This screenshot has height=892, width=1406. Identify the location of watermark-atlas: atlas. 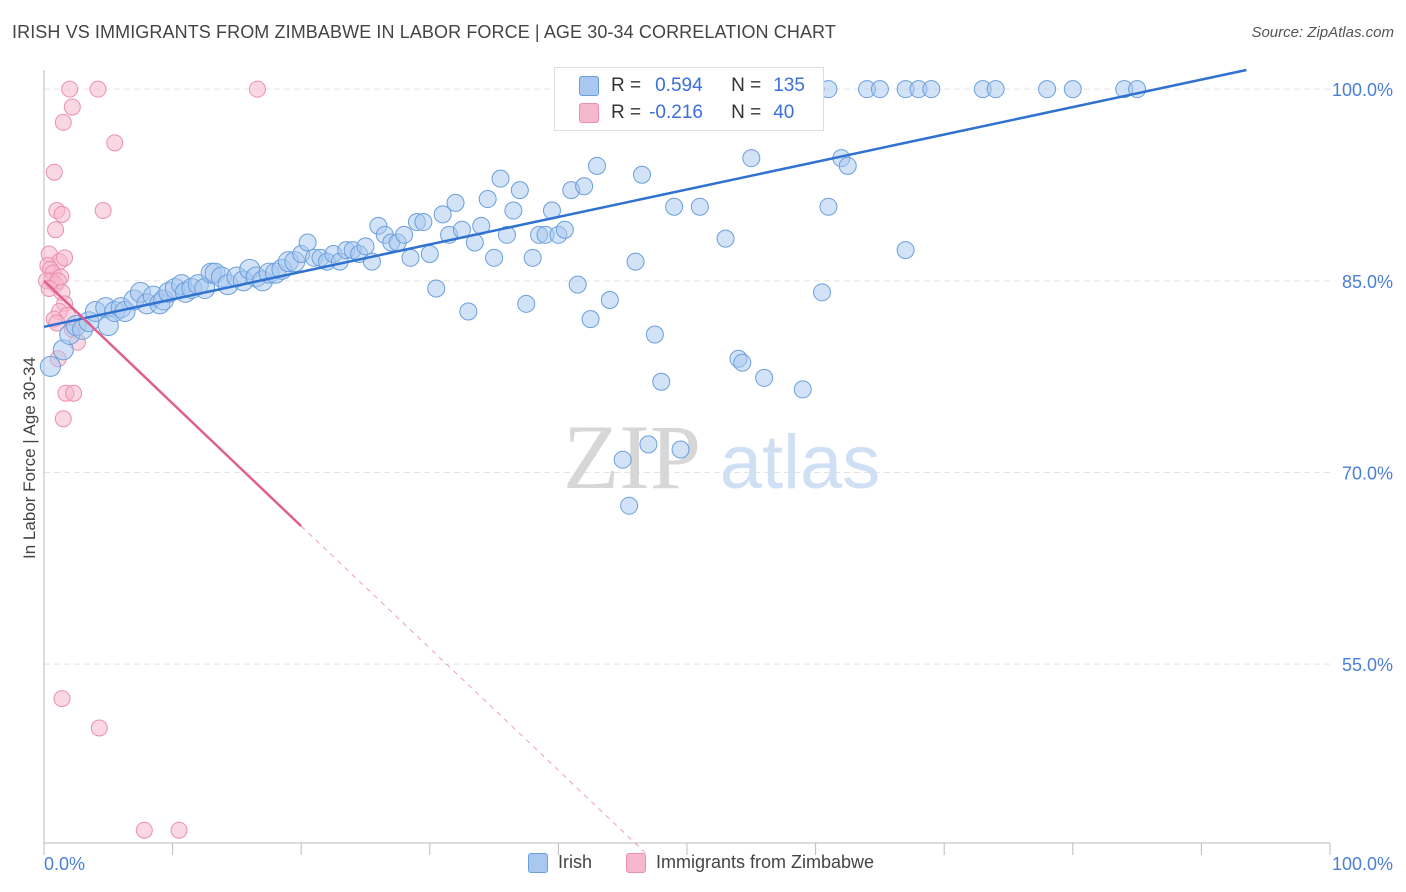
(800, 462).